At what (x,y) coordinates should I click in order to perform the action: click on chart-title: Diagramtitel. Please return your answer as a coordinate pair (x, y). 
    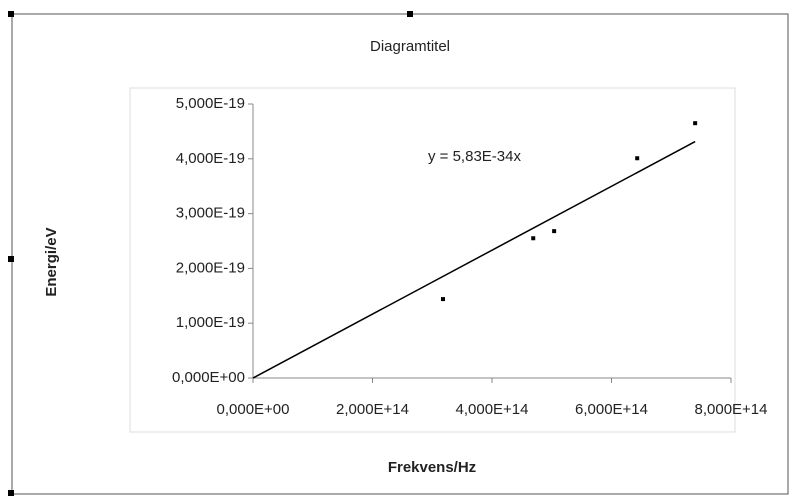
    Looking at the image, I should click on (410, 46).